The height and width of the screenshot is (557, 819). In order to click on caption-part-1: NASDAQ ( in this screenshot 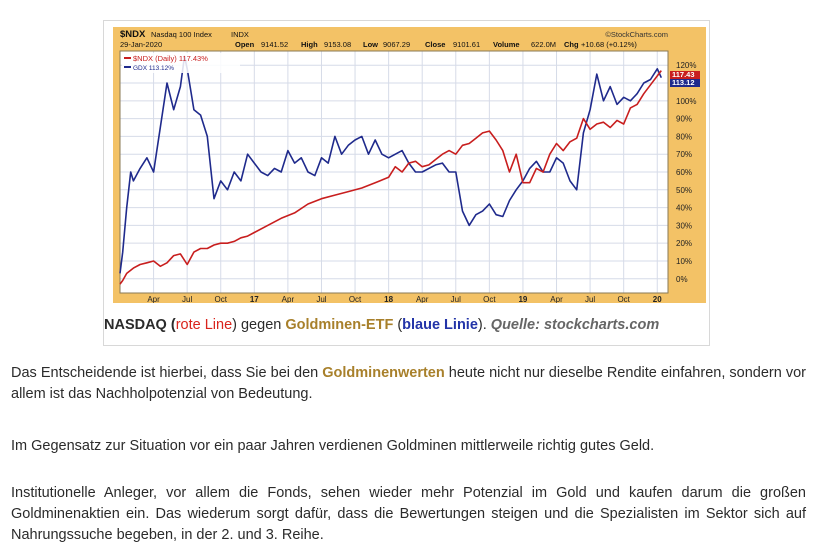, I will do `click(140, 325)`.